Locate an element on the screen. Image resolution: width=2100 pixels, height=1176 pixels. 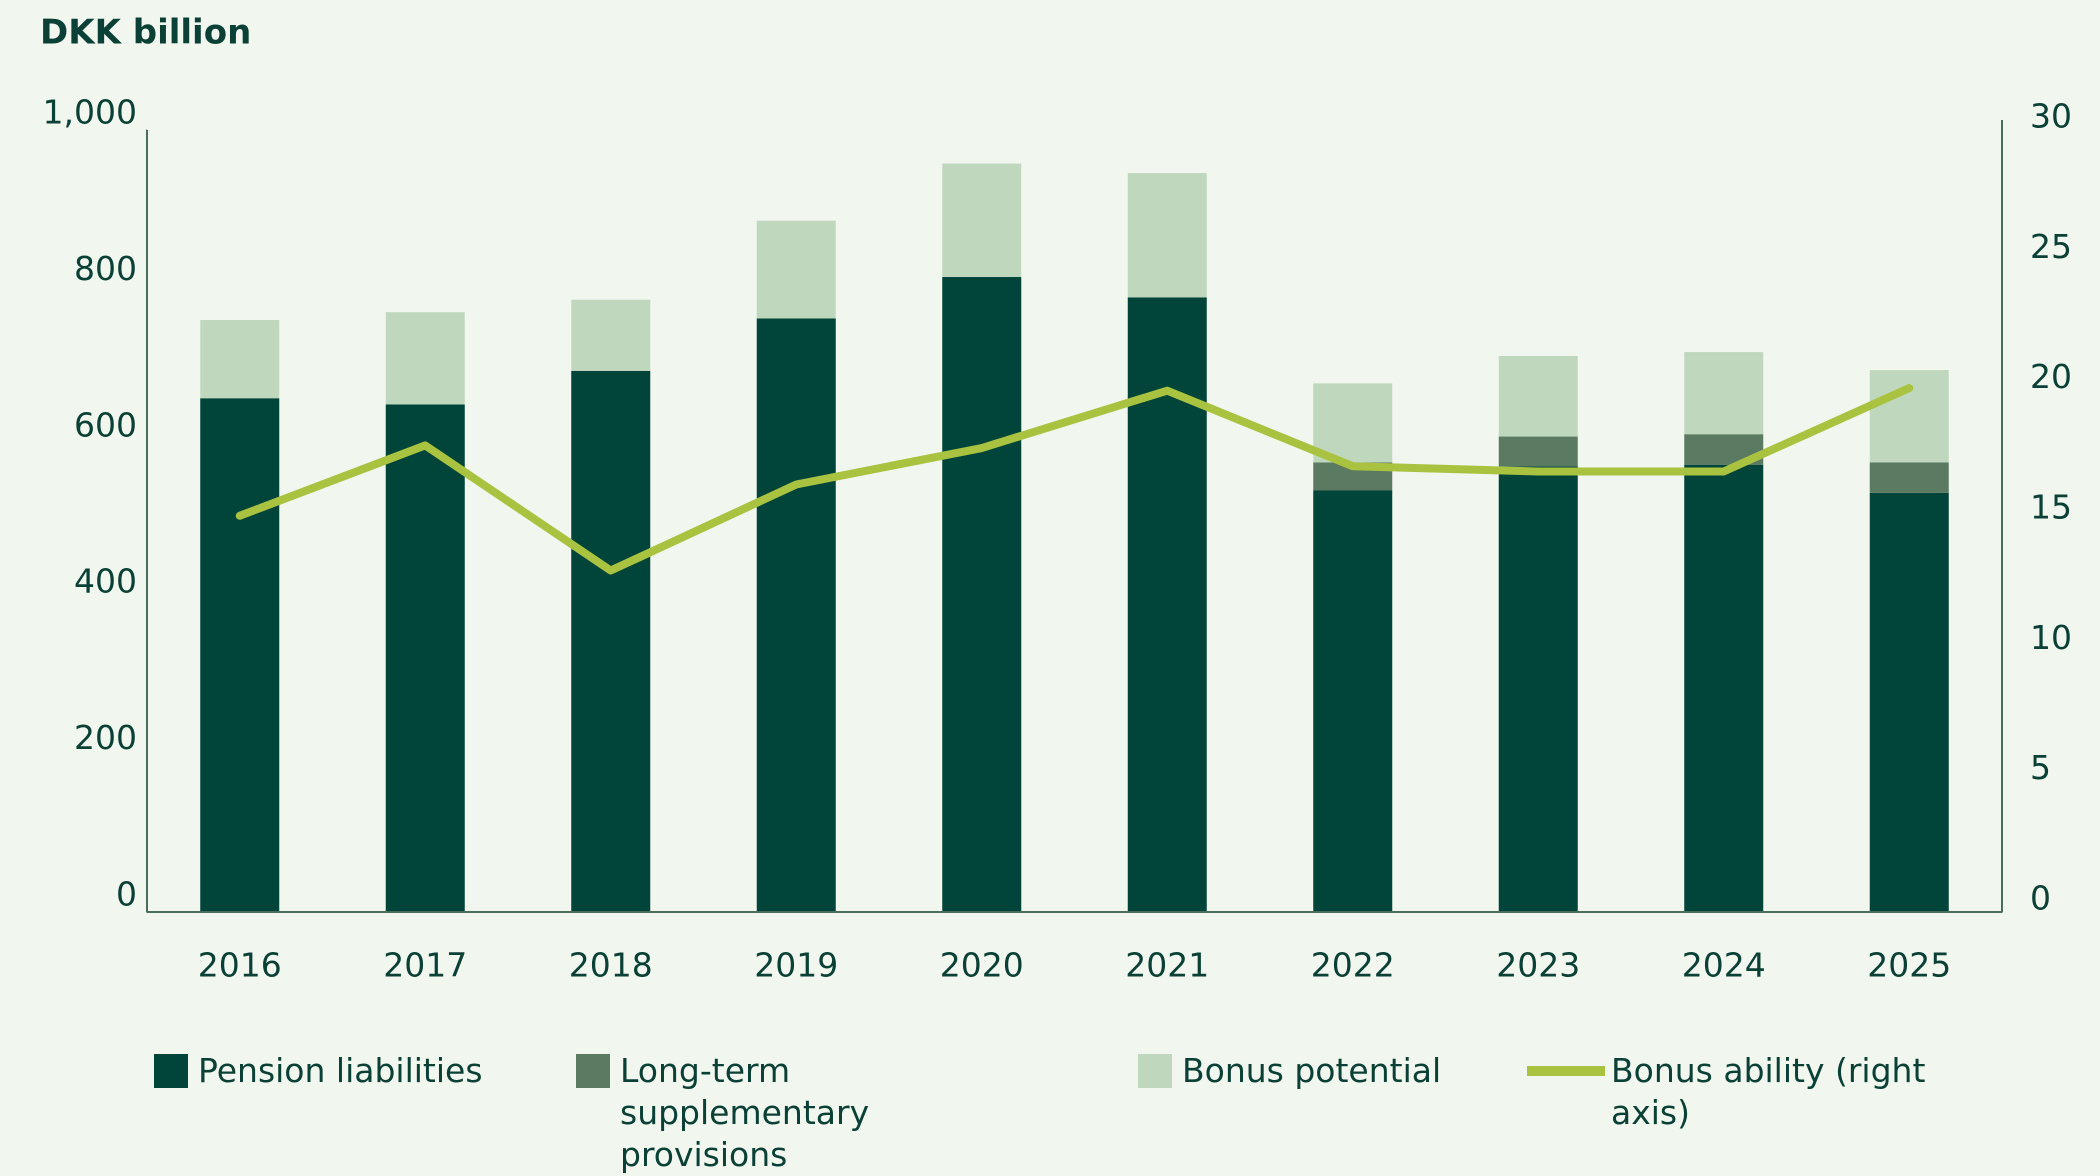
x-tick-label: 2019 is located at coordinates (796, 965).